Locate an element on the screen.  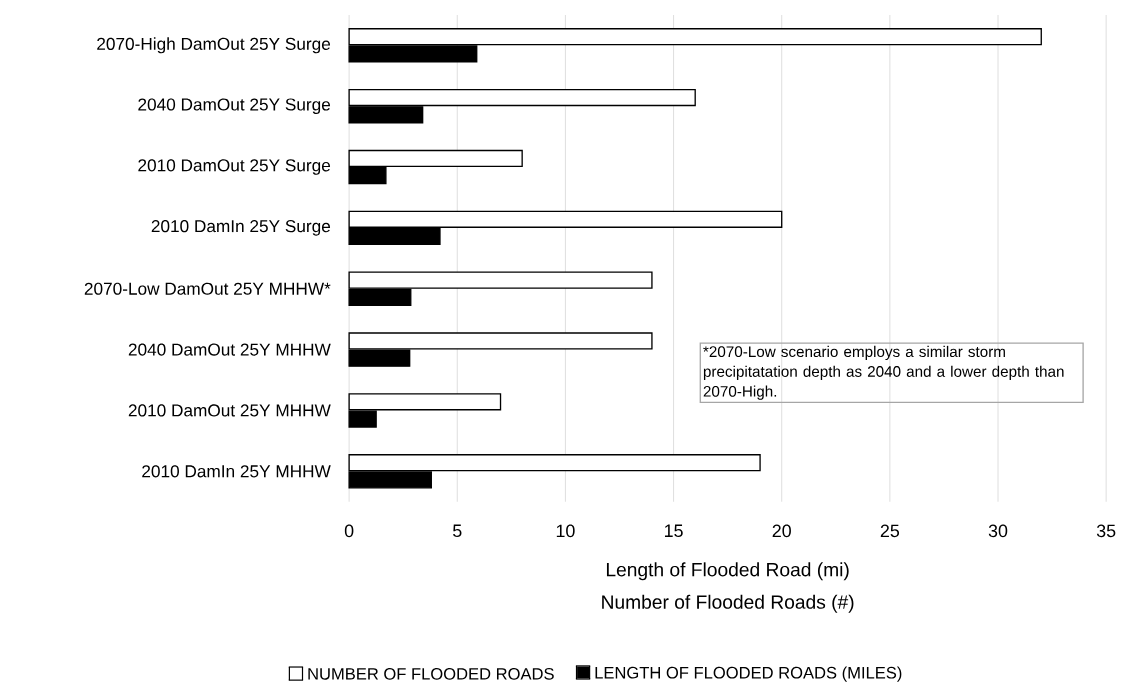
y-tick-label: 2070-Low DamOut 25Y MHHW* is located at coordinates (207, 289).